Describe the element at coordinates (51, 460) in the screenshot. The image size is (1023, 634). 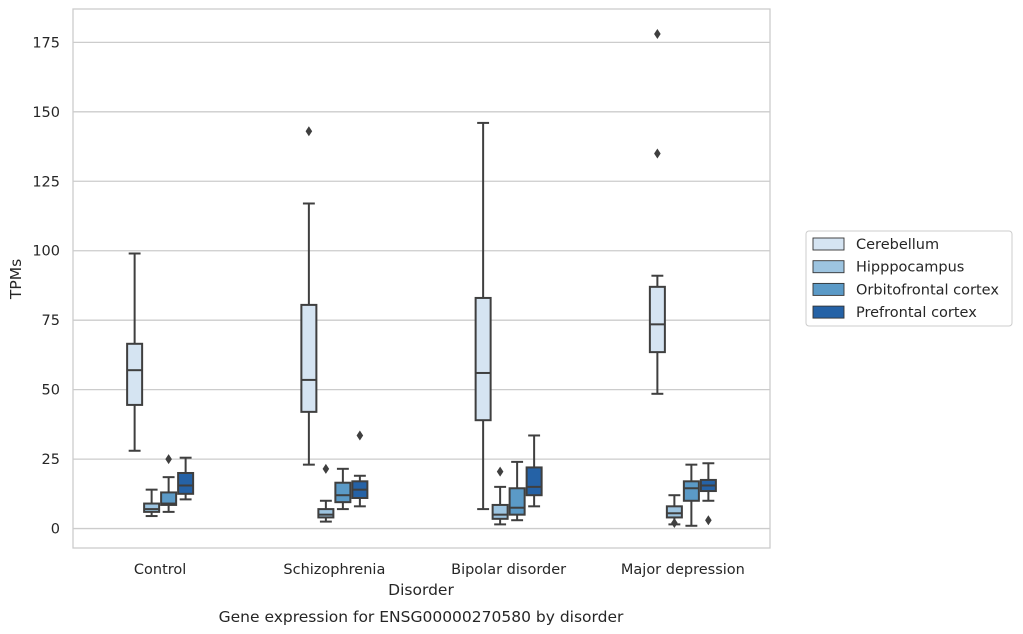
I see `y-tick-label: 25` at that location.